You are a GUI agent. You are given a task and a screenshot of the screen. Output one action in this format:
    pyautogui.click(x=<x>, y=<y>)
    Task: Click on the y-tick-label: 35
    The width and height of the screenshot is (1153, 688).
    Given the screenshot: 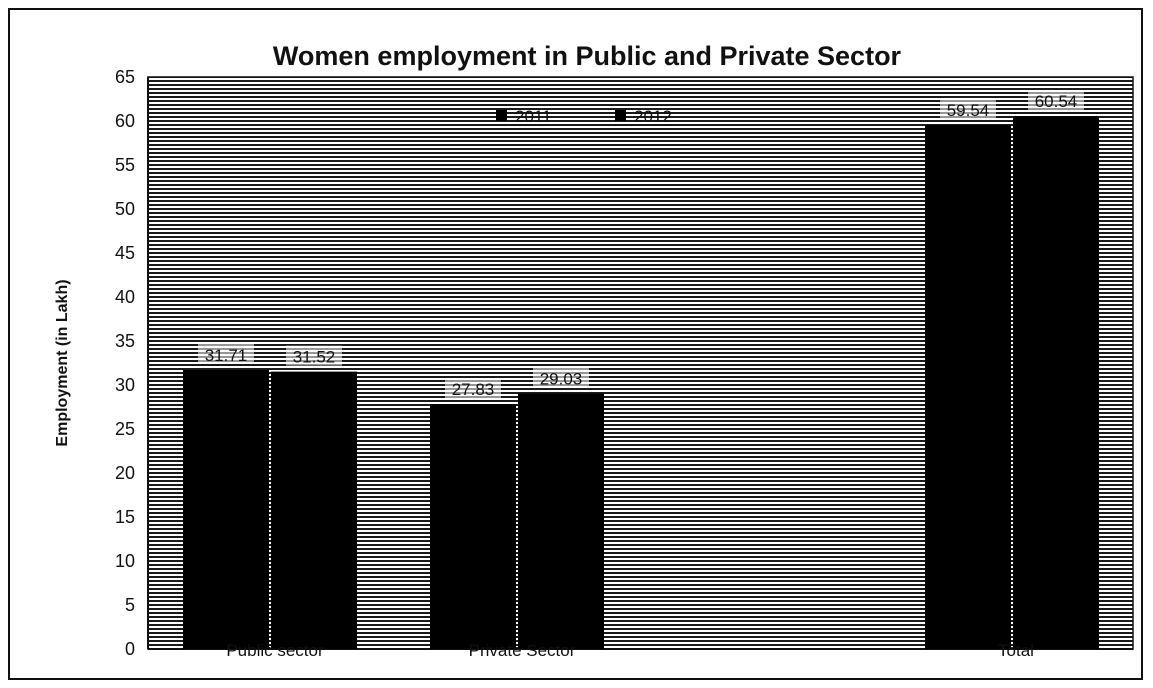 What is the action you would take?
    pyautogui.click(x=125, y=341)
    